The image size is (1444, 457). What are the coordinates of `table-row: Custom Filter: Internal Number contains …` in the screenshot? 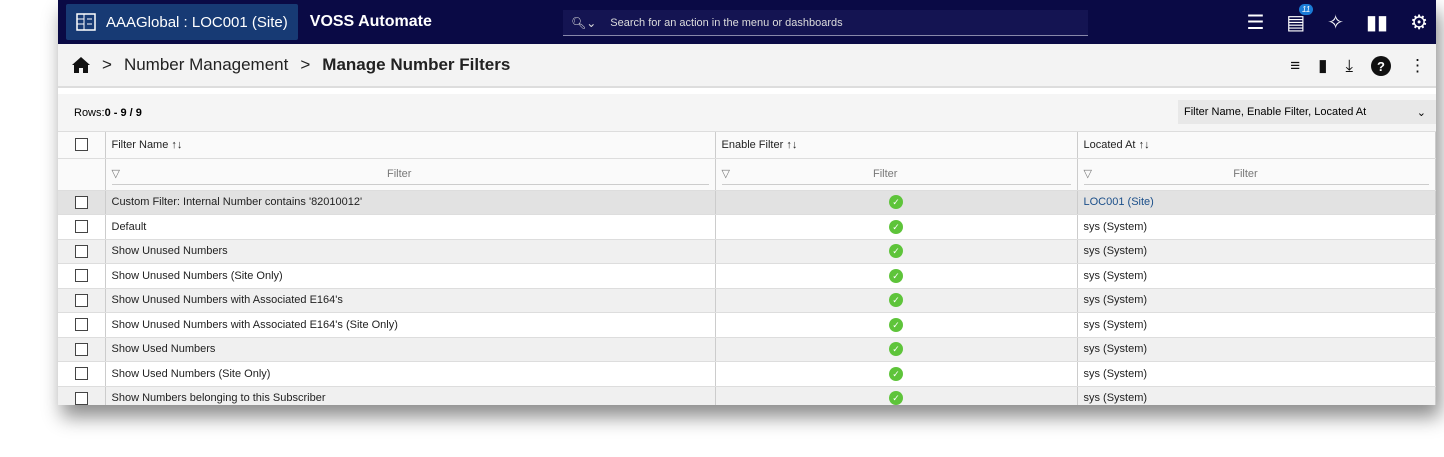 It's located at (747, 202).